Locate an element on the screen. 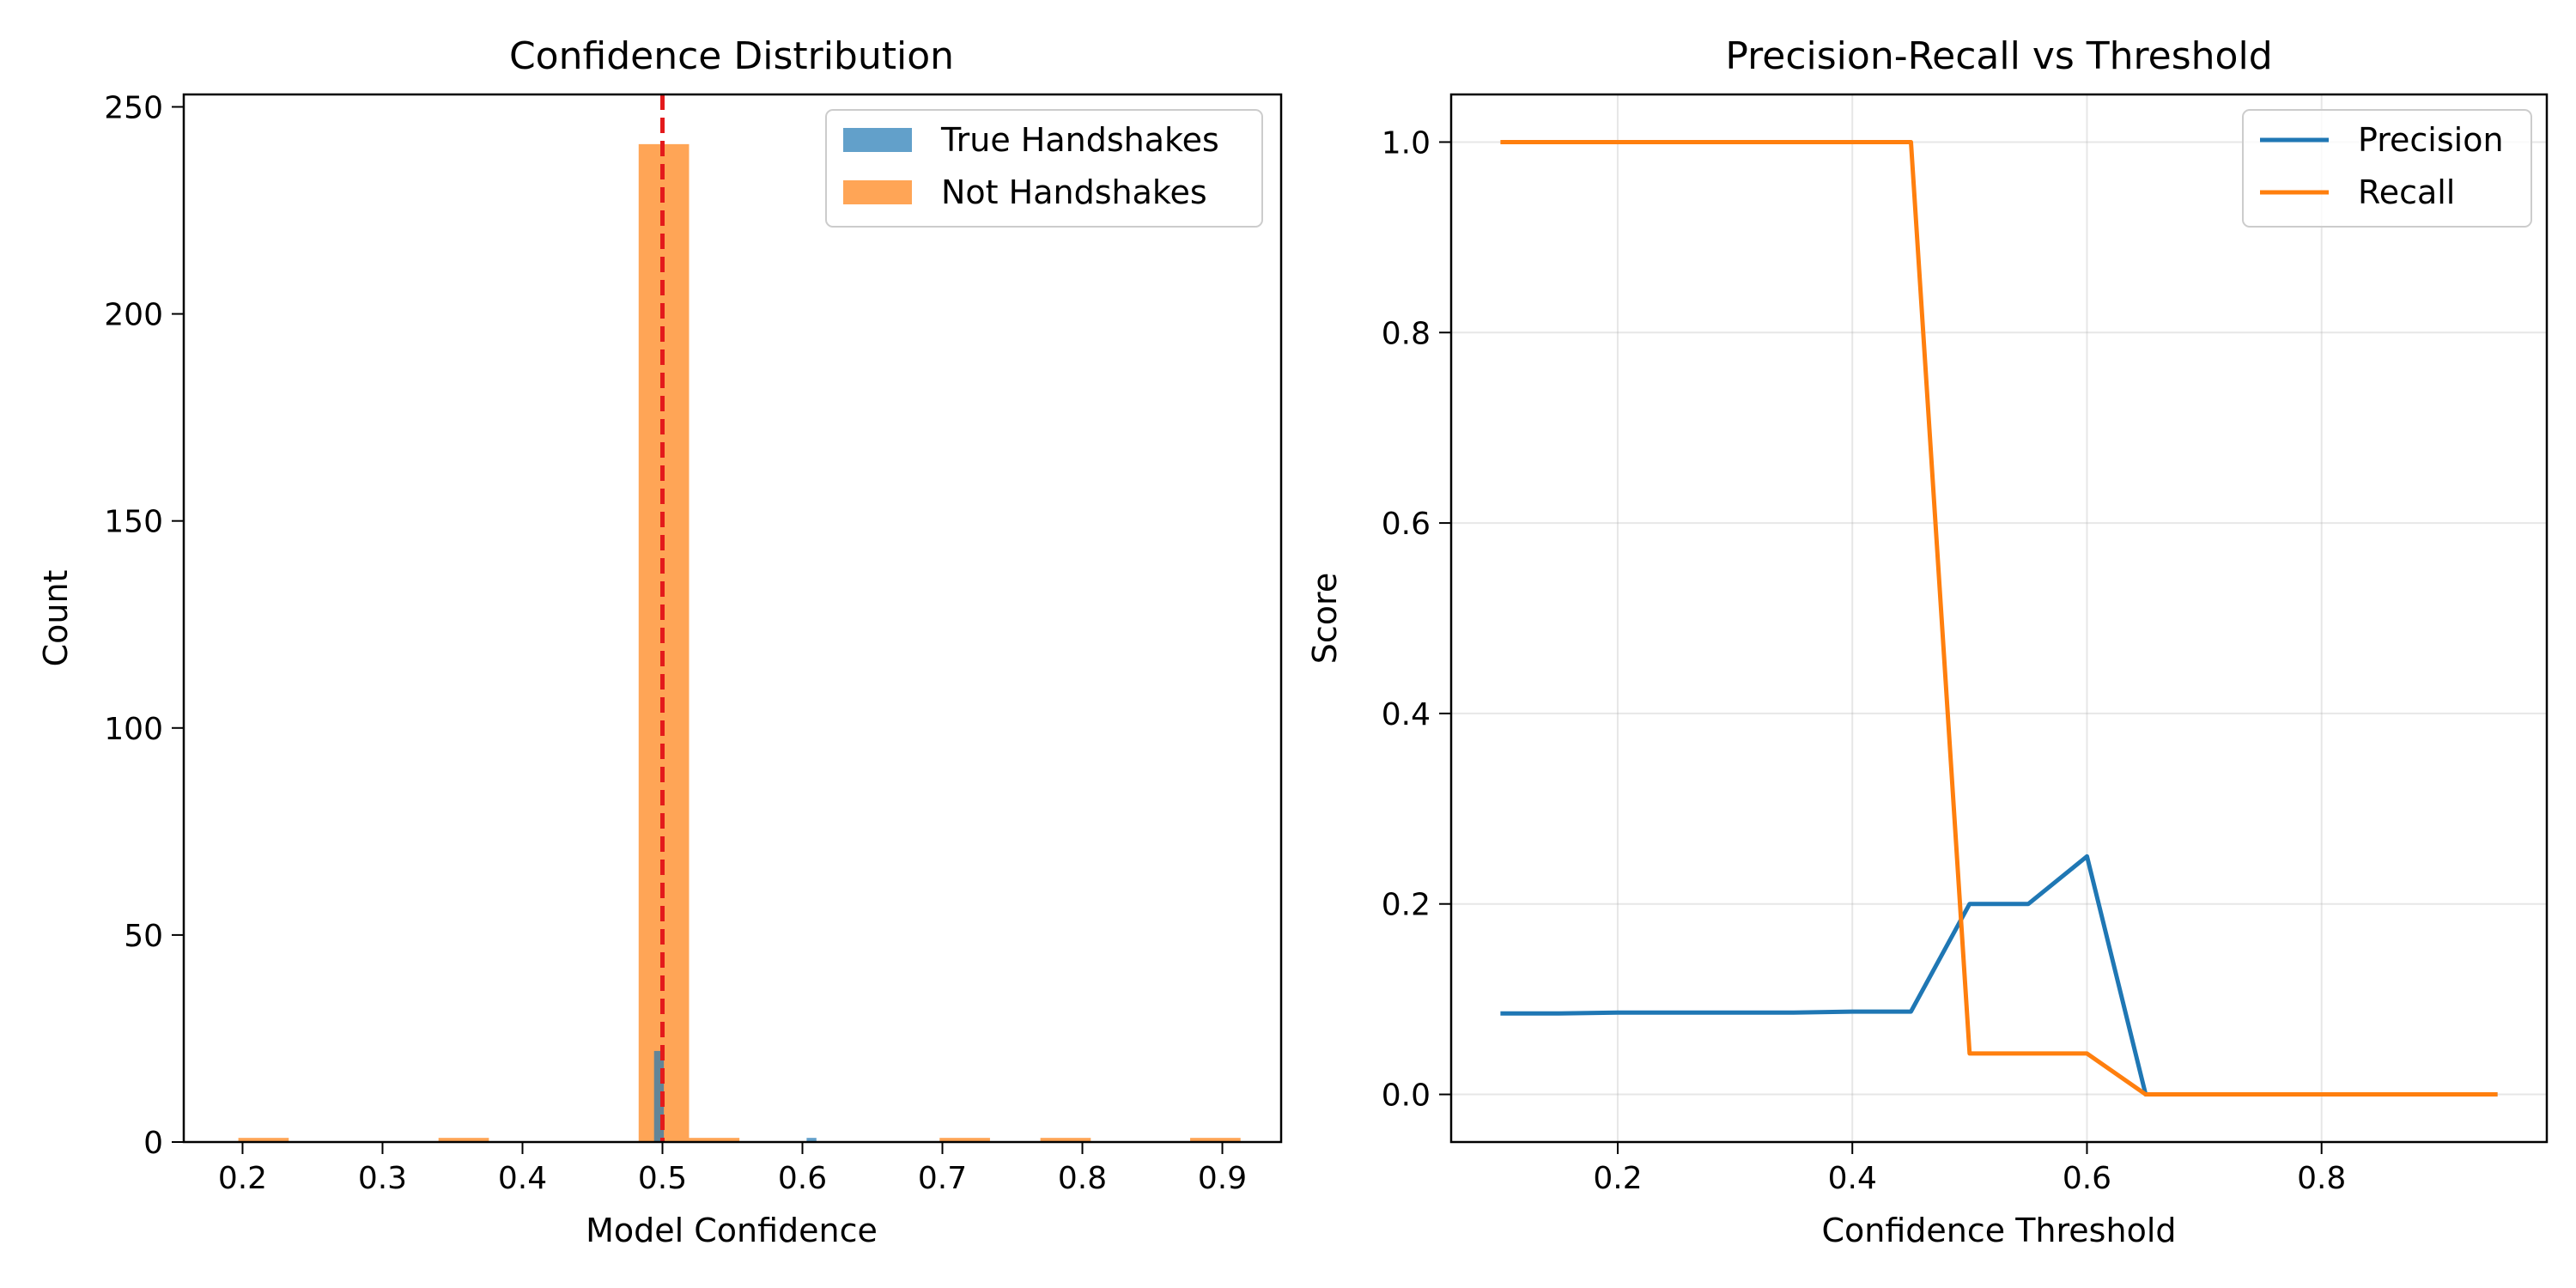 The image size is (2576, 1288). chart-title: Confidence Distribution is located at coordinates (731, 56).